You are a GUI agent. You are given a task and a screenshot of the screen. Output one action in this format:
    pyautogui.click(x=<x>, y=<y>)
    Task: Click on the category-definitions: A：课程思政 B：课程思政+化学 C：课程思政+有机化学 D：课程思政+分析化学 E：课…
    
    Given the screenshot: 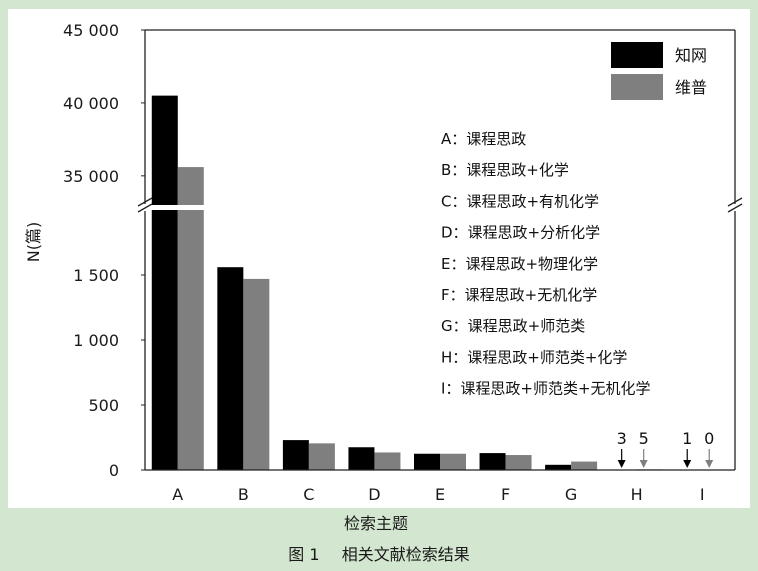 What is the action you would take?
    pyautogui.click(x=546, y=264)
    